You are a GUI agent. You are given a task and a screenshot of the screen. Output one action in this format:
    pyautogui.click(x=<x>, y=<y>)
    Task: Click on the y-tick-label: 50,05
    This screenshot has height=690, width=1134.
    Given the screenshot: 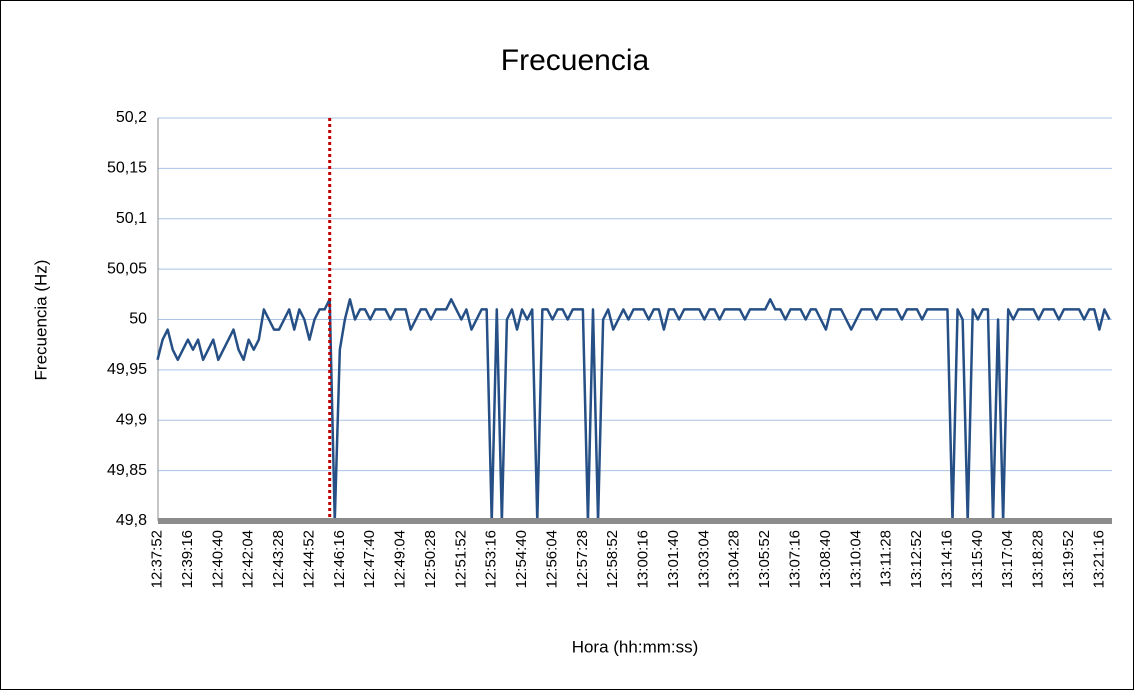 What is the action you would take?
    pyautogui.click(x=127, y=268)
    